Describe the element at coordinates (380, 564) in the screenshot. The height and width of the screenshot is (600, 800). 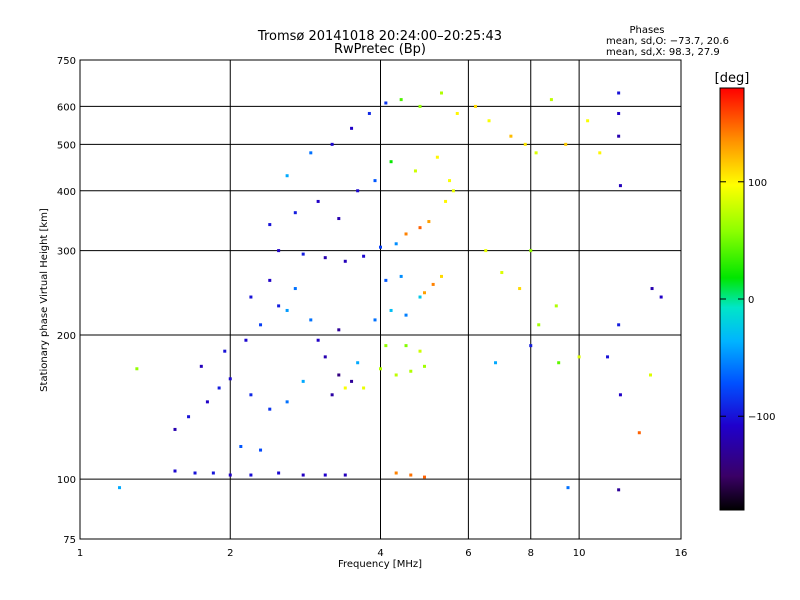
I see `x-axis-label: Frequency [MHz]` at that location.